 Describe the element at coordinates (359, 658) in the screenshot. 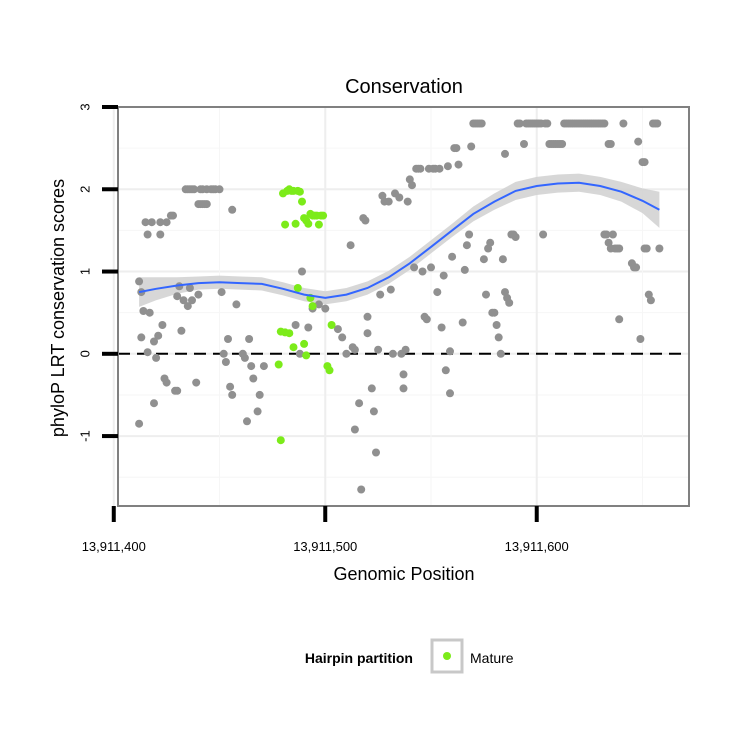

I see `legend-title: Hairpin partition` at that location.